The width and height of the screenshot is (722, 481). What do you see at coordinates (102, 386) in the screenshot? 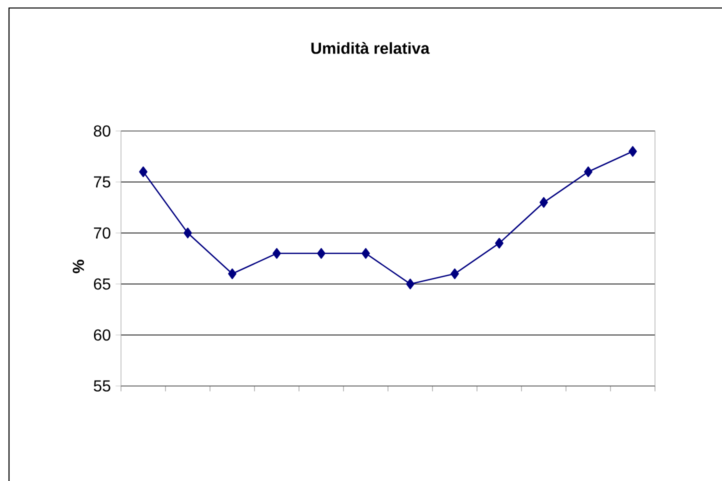
I see `y-tick-label: 55` at bounding box center [102, 386].